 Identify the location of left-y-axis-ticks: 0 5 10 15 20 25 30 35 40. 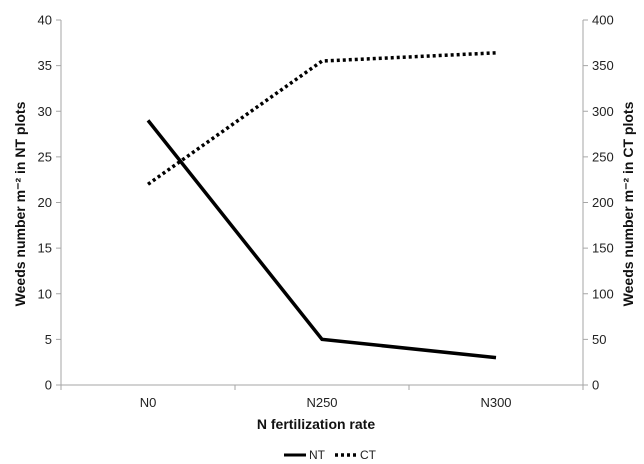
(49, 203).